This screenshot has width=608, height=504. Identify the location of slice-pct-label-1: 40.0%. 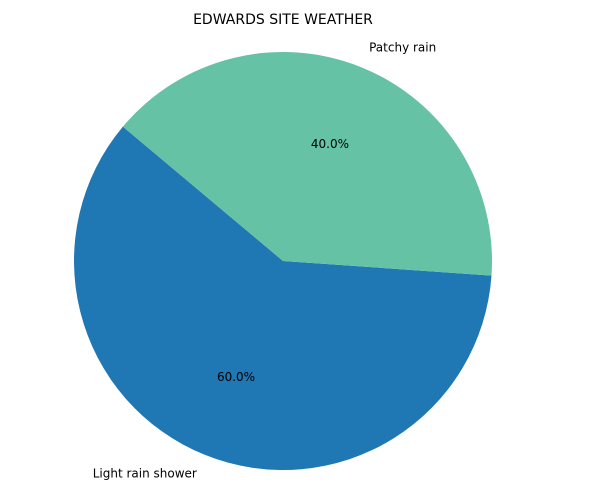
(330, 144).